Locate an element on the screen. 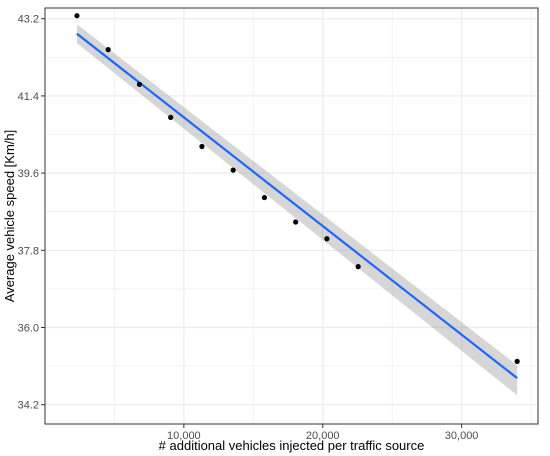 The image size is (550, 456). x-tick-label: 10,000 is located at coordinates (184, 436).